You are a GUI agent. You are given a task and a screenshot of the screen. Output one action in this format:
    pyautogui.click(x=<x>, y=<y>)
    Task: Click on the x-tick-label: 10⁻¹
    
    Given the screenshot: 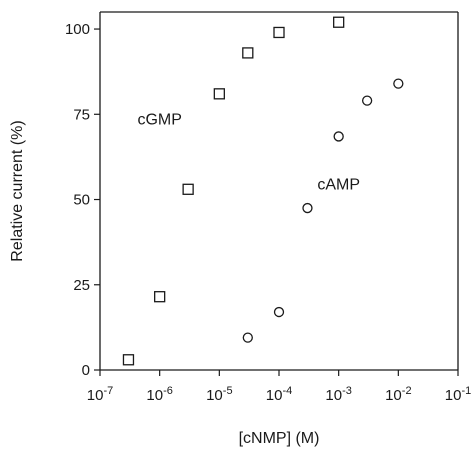 What is the action you would take?
    pyautogui.click(x=458, y=394)
    